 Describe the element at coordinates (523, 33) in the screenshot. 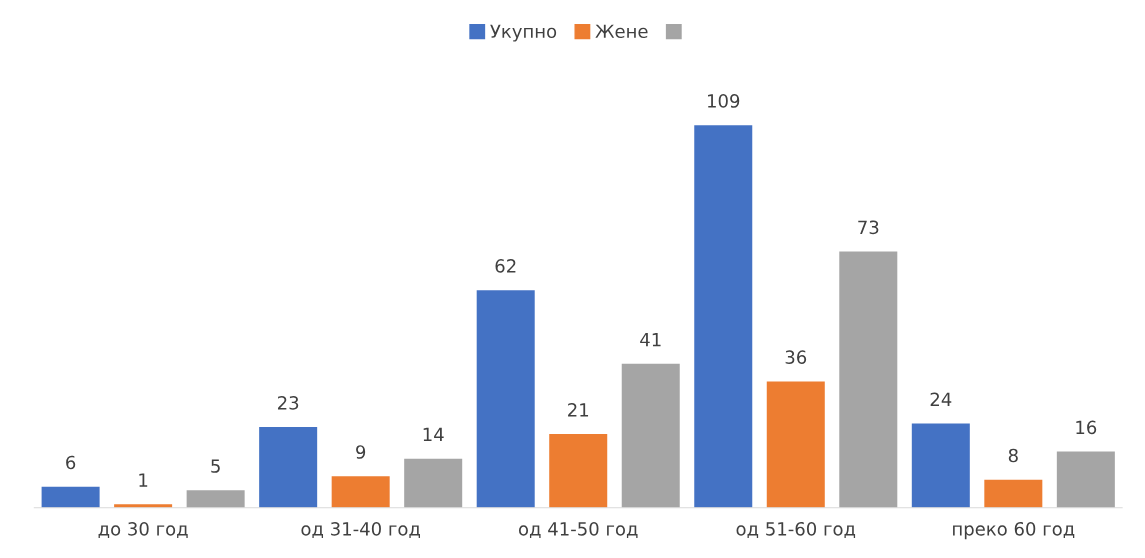

I see `legend-label: Укупно` at that location.